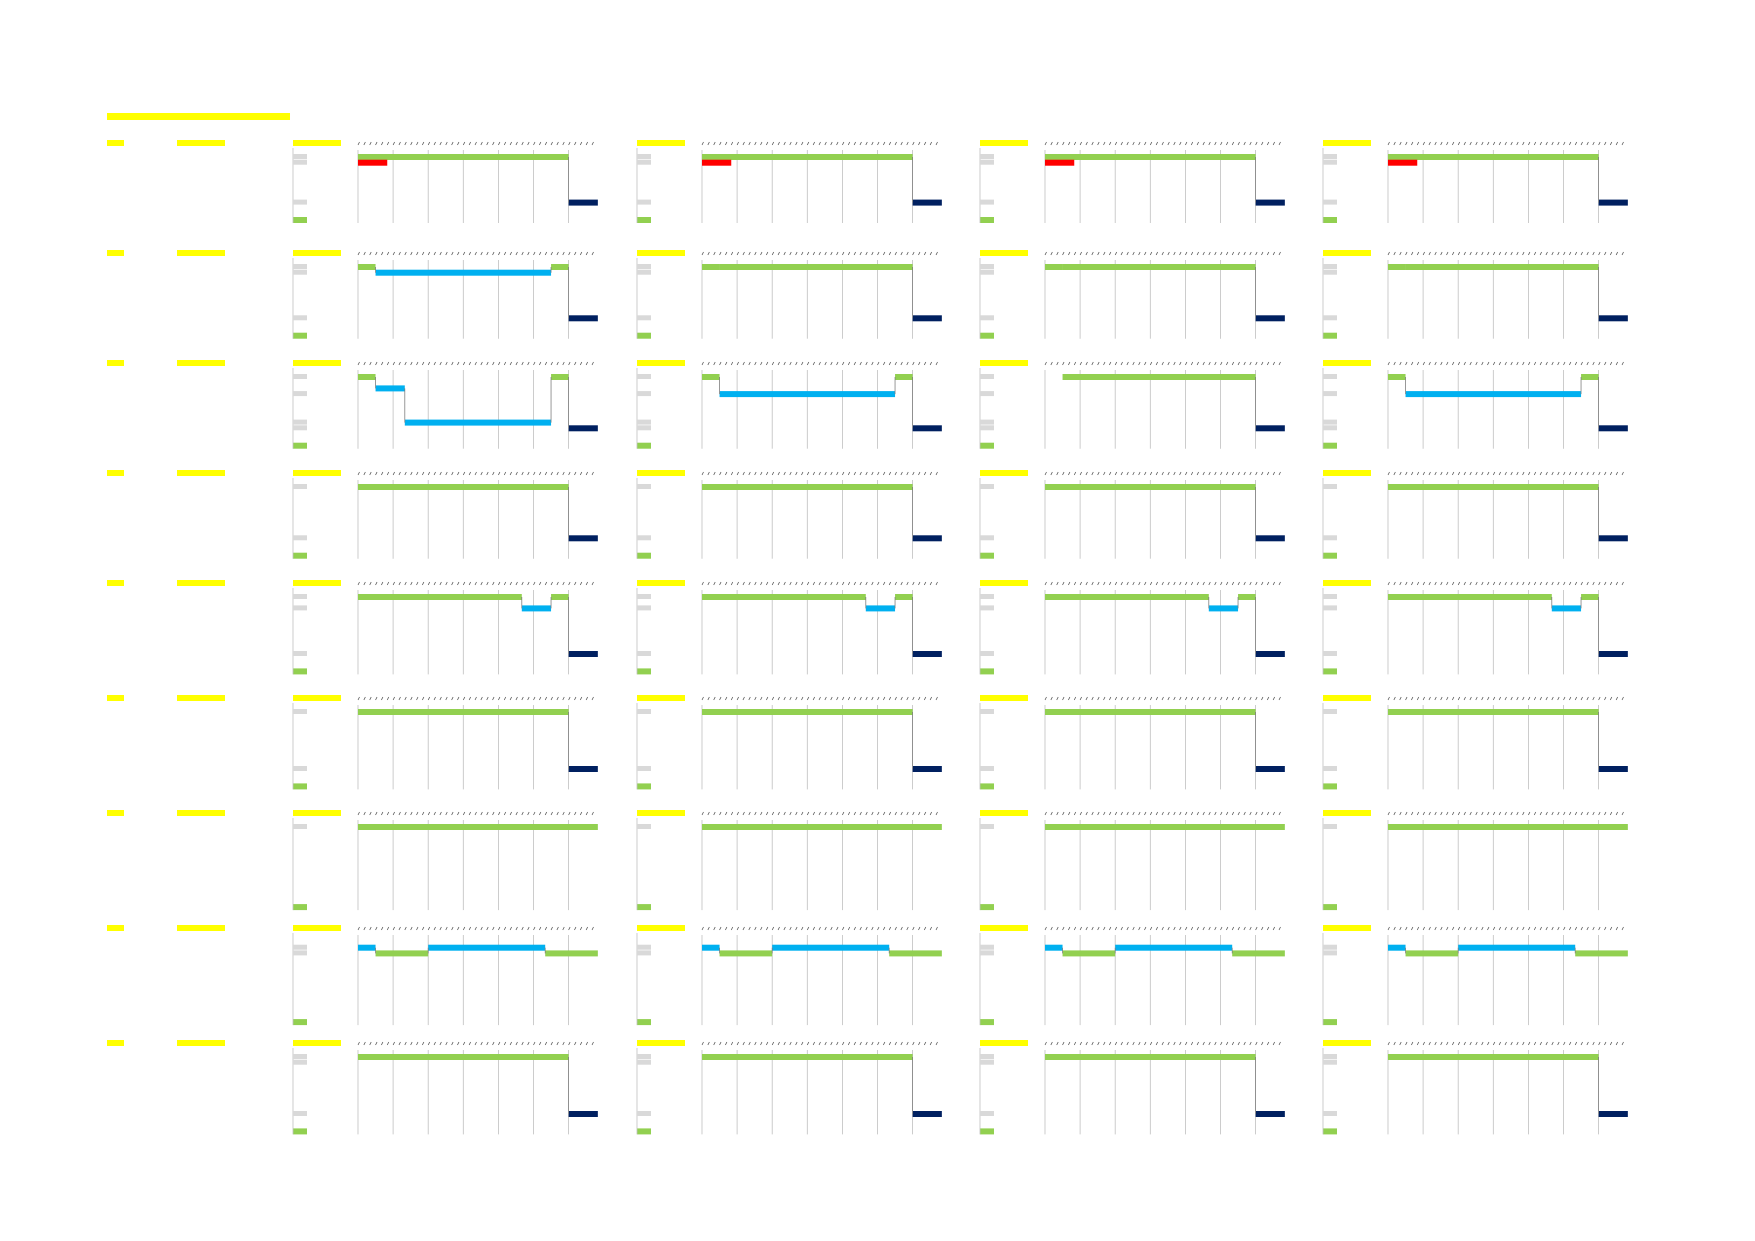 The height and width of the screenshot is (1241, 1755). Describe the element at coordinates (1613, 428) in the screenshot. I see `shift-bar-off` at that location.